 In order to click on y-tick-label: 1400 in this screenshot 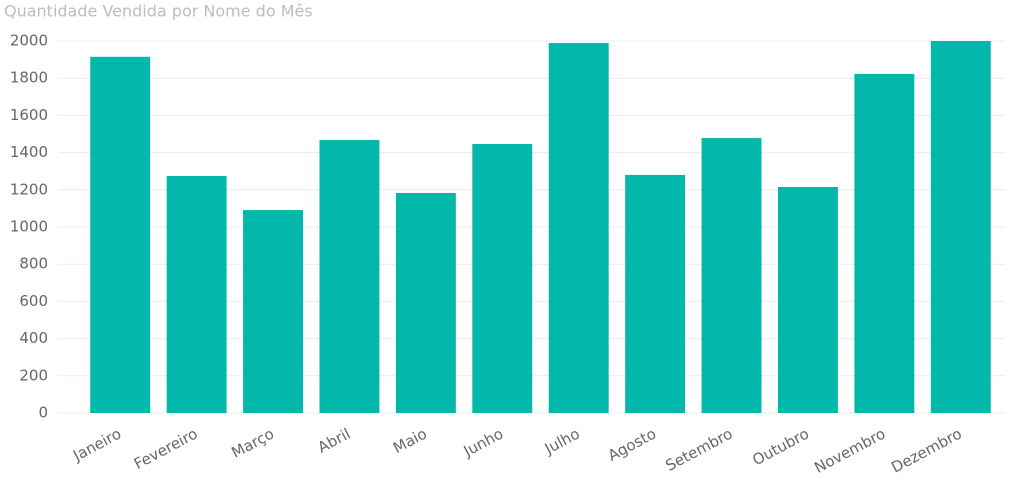, I will do `click(29, 152)`.